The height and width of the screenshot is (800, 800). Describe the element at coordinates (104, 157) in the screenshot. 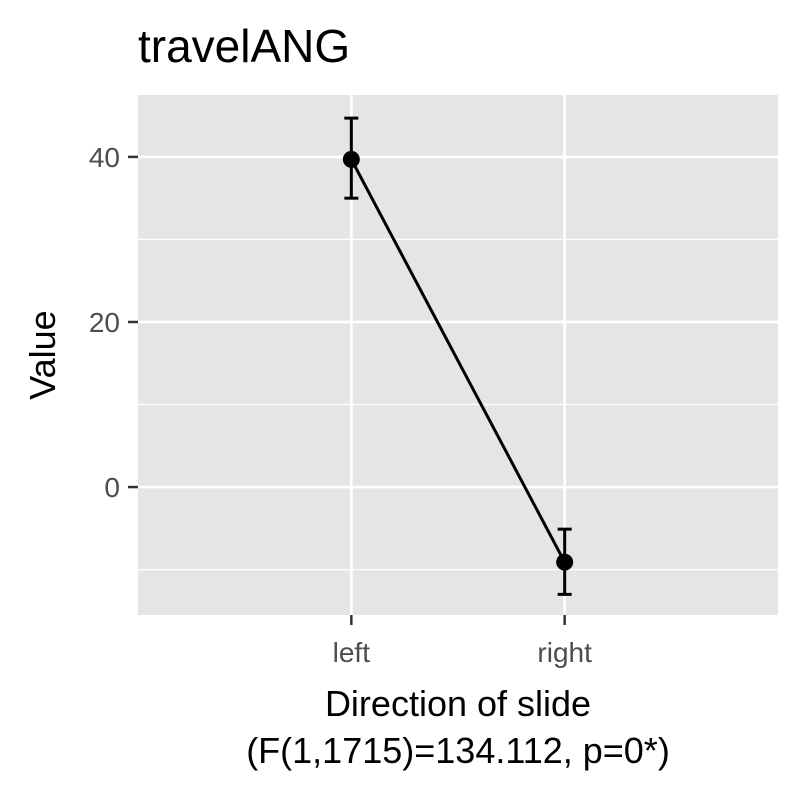

I see `y-tick-label: 40` at that location.